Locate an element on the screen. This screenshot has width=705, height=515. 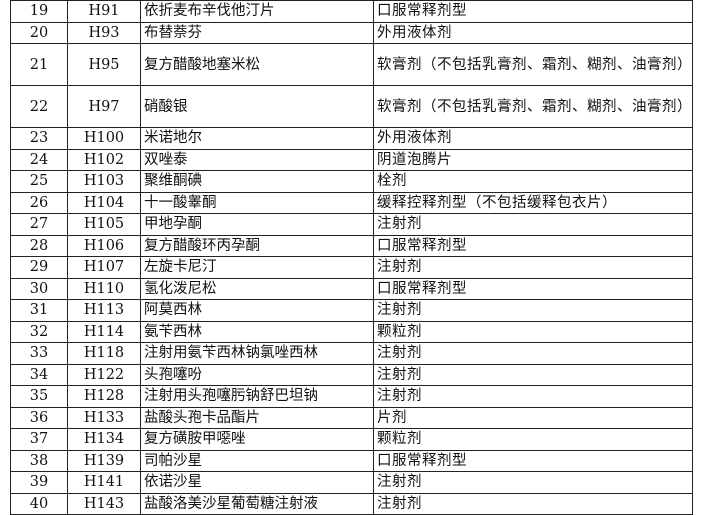
row-number: 27 is located at coordinates (39, 224).